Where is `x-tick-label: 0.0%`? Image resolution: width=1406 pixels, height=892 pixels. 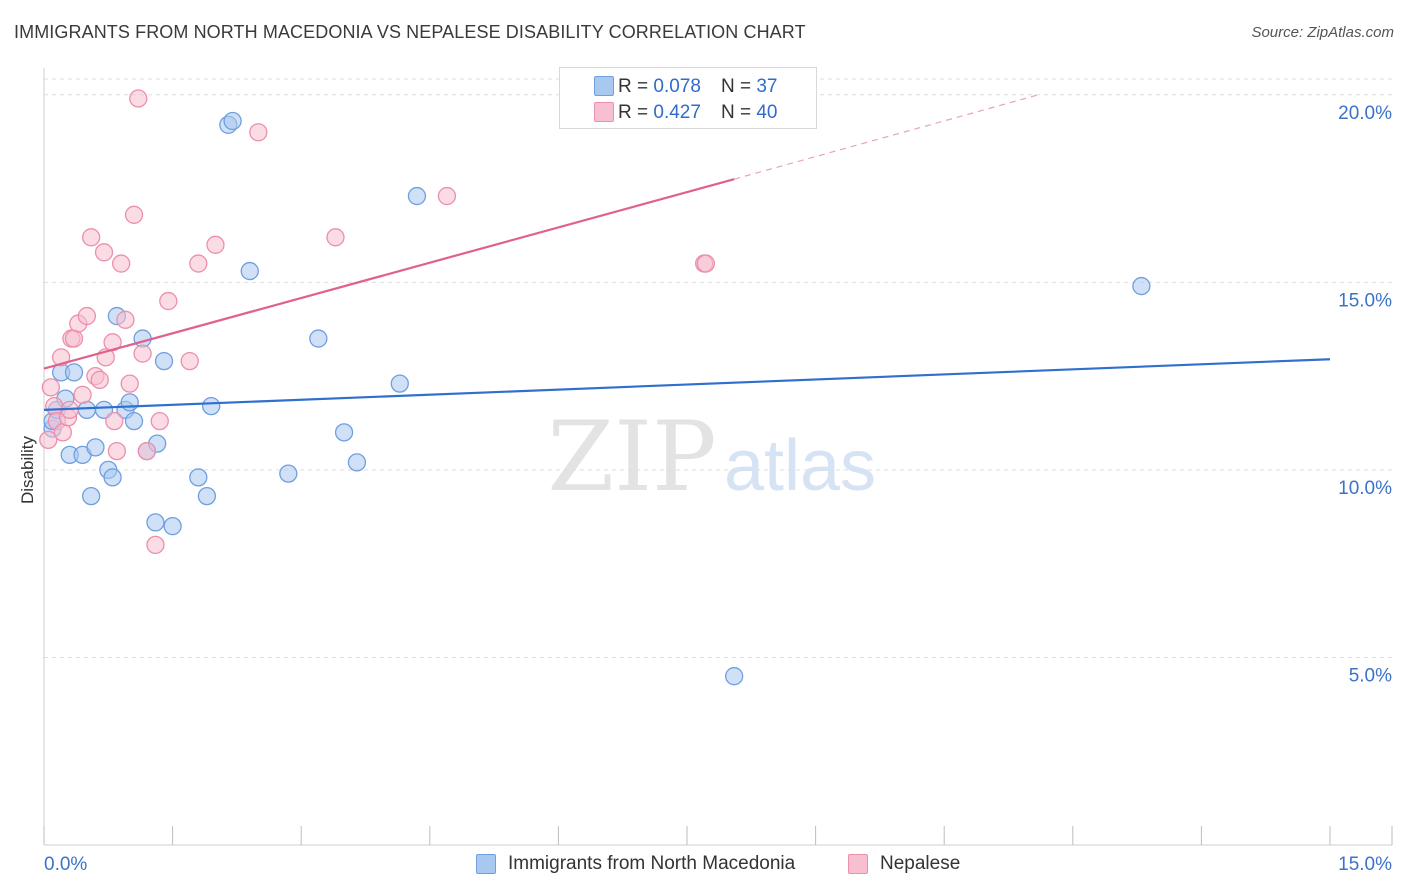
x-tick-label: 0.0% is located at coordinates (65, 864).